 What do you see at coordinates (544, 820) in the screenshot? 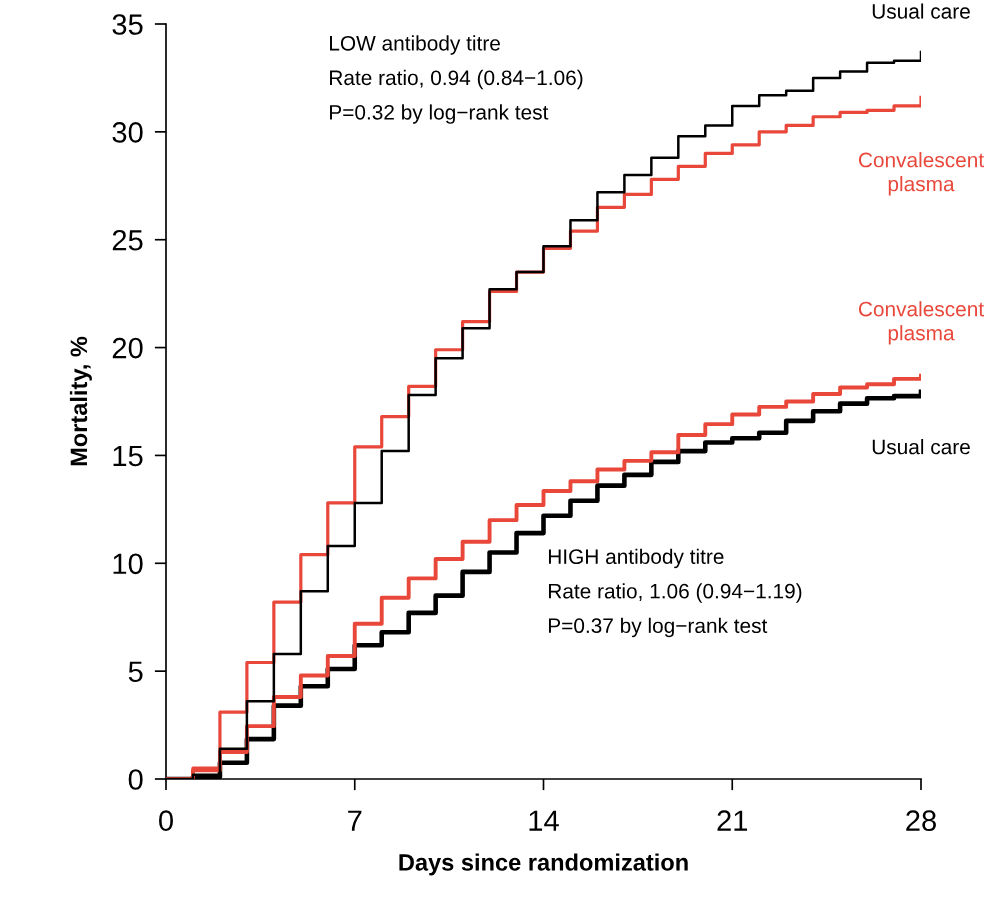
I see `x-tick-label: 14` at bounding box center [544, 820].